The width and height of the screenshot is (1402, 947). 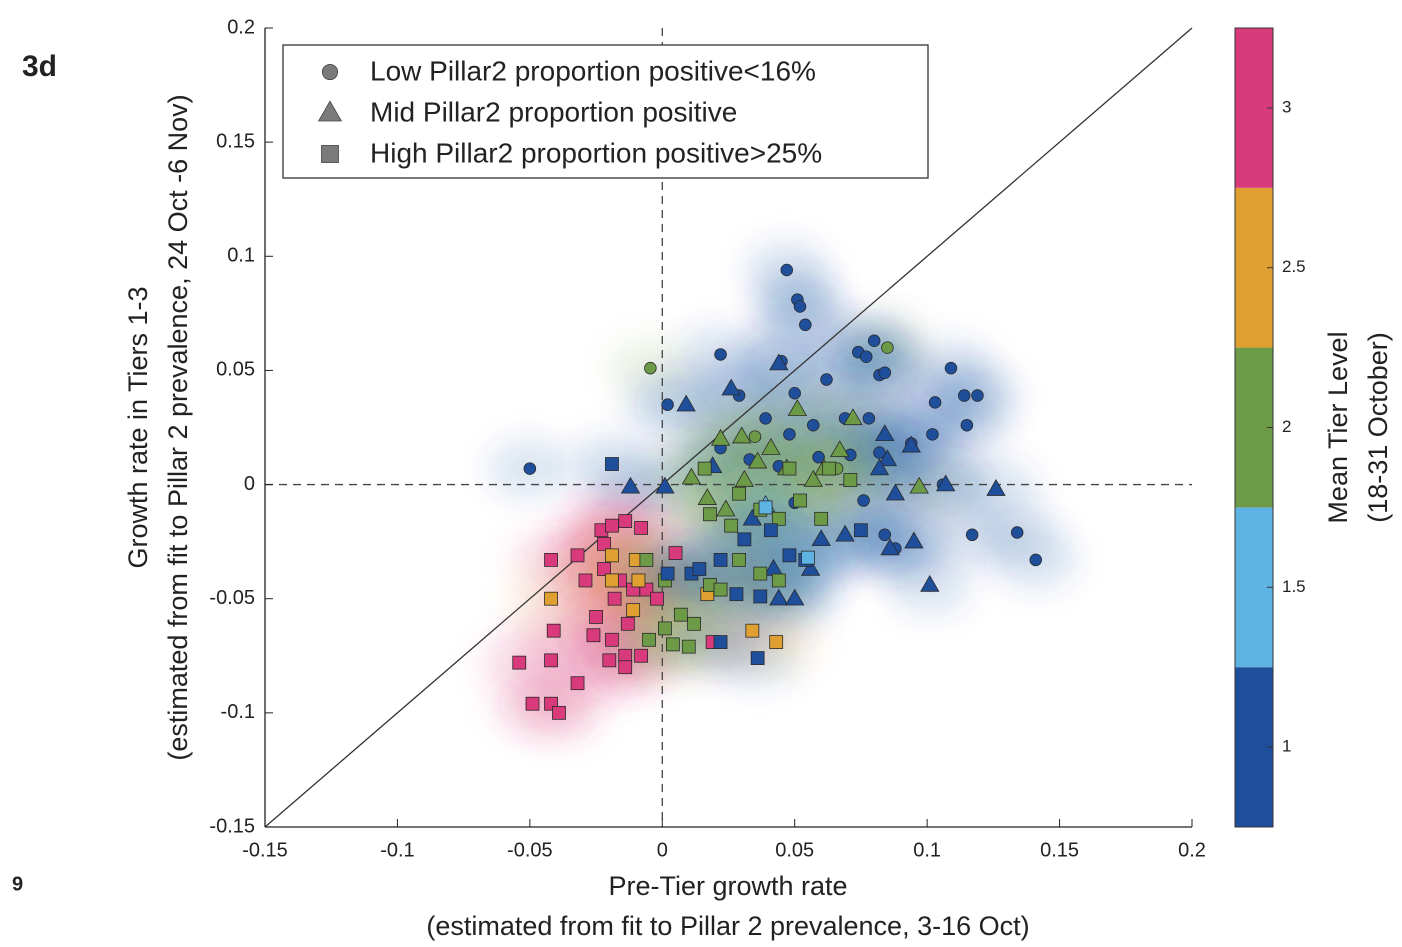 What do you see at coordinates (235, 141) in the screenshot?
I see `y-tick-label: 0.15` at bounding box center [235, 141].